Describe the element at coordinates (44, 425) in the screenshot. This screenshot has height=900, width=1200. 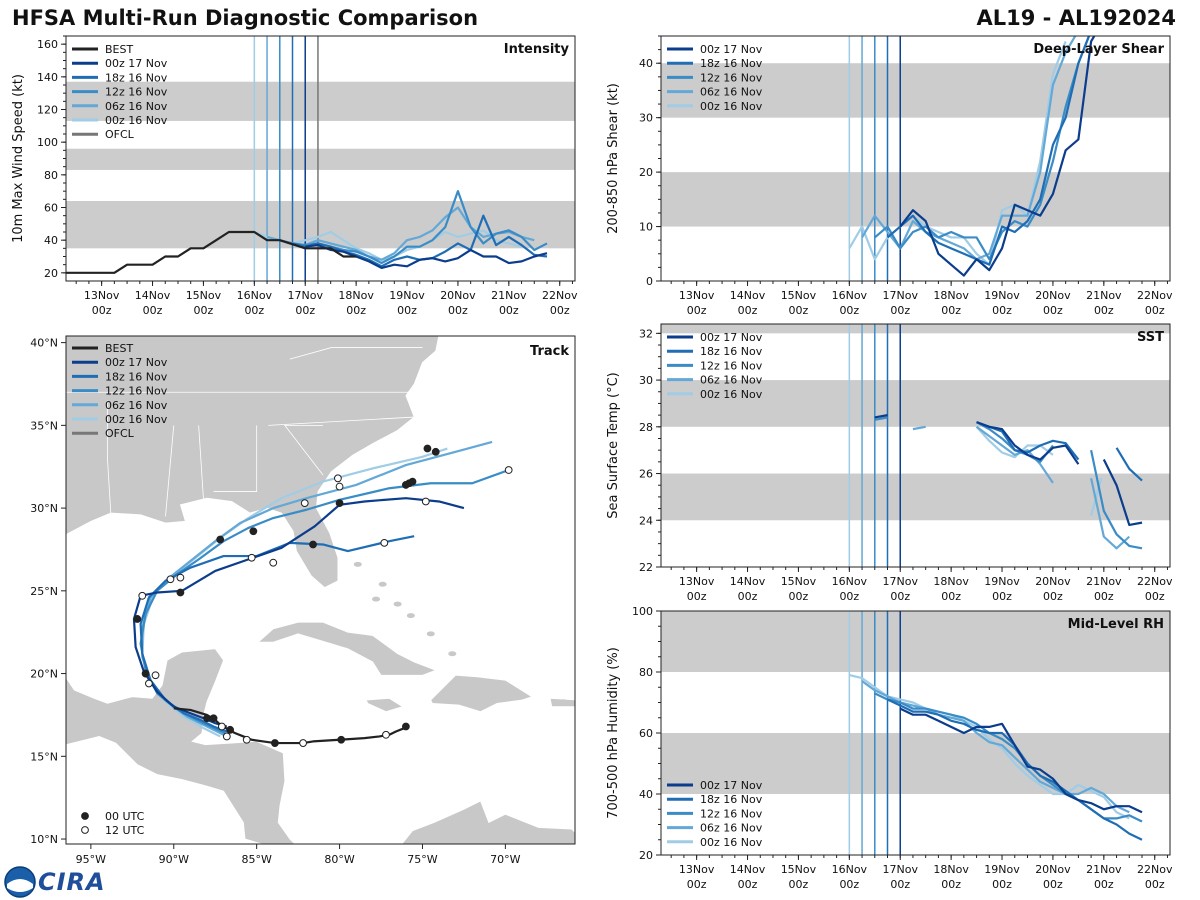
I see `track-ytick-label: 35°N` at that location.